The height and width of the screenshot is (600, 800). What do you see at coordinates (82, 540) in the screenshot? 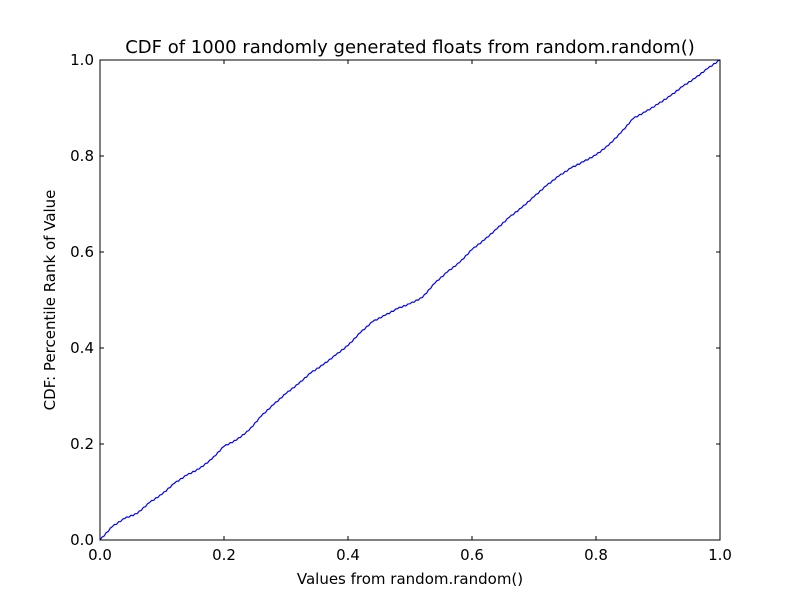
I see `y-tick-label: 0.0` at bounding box center [82, 540].